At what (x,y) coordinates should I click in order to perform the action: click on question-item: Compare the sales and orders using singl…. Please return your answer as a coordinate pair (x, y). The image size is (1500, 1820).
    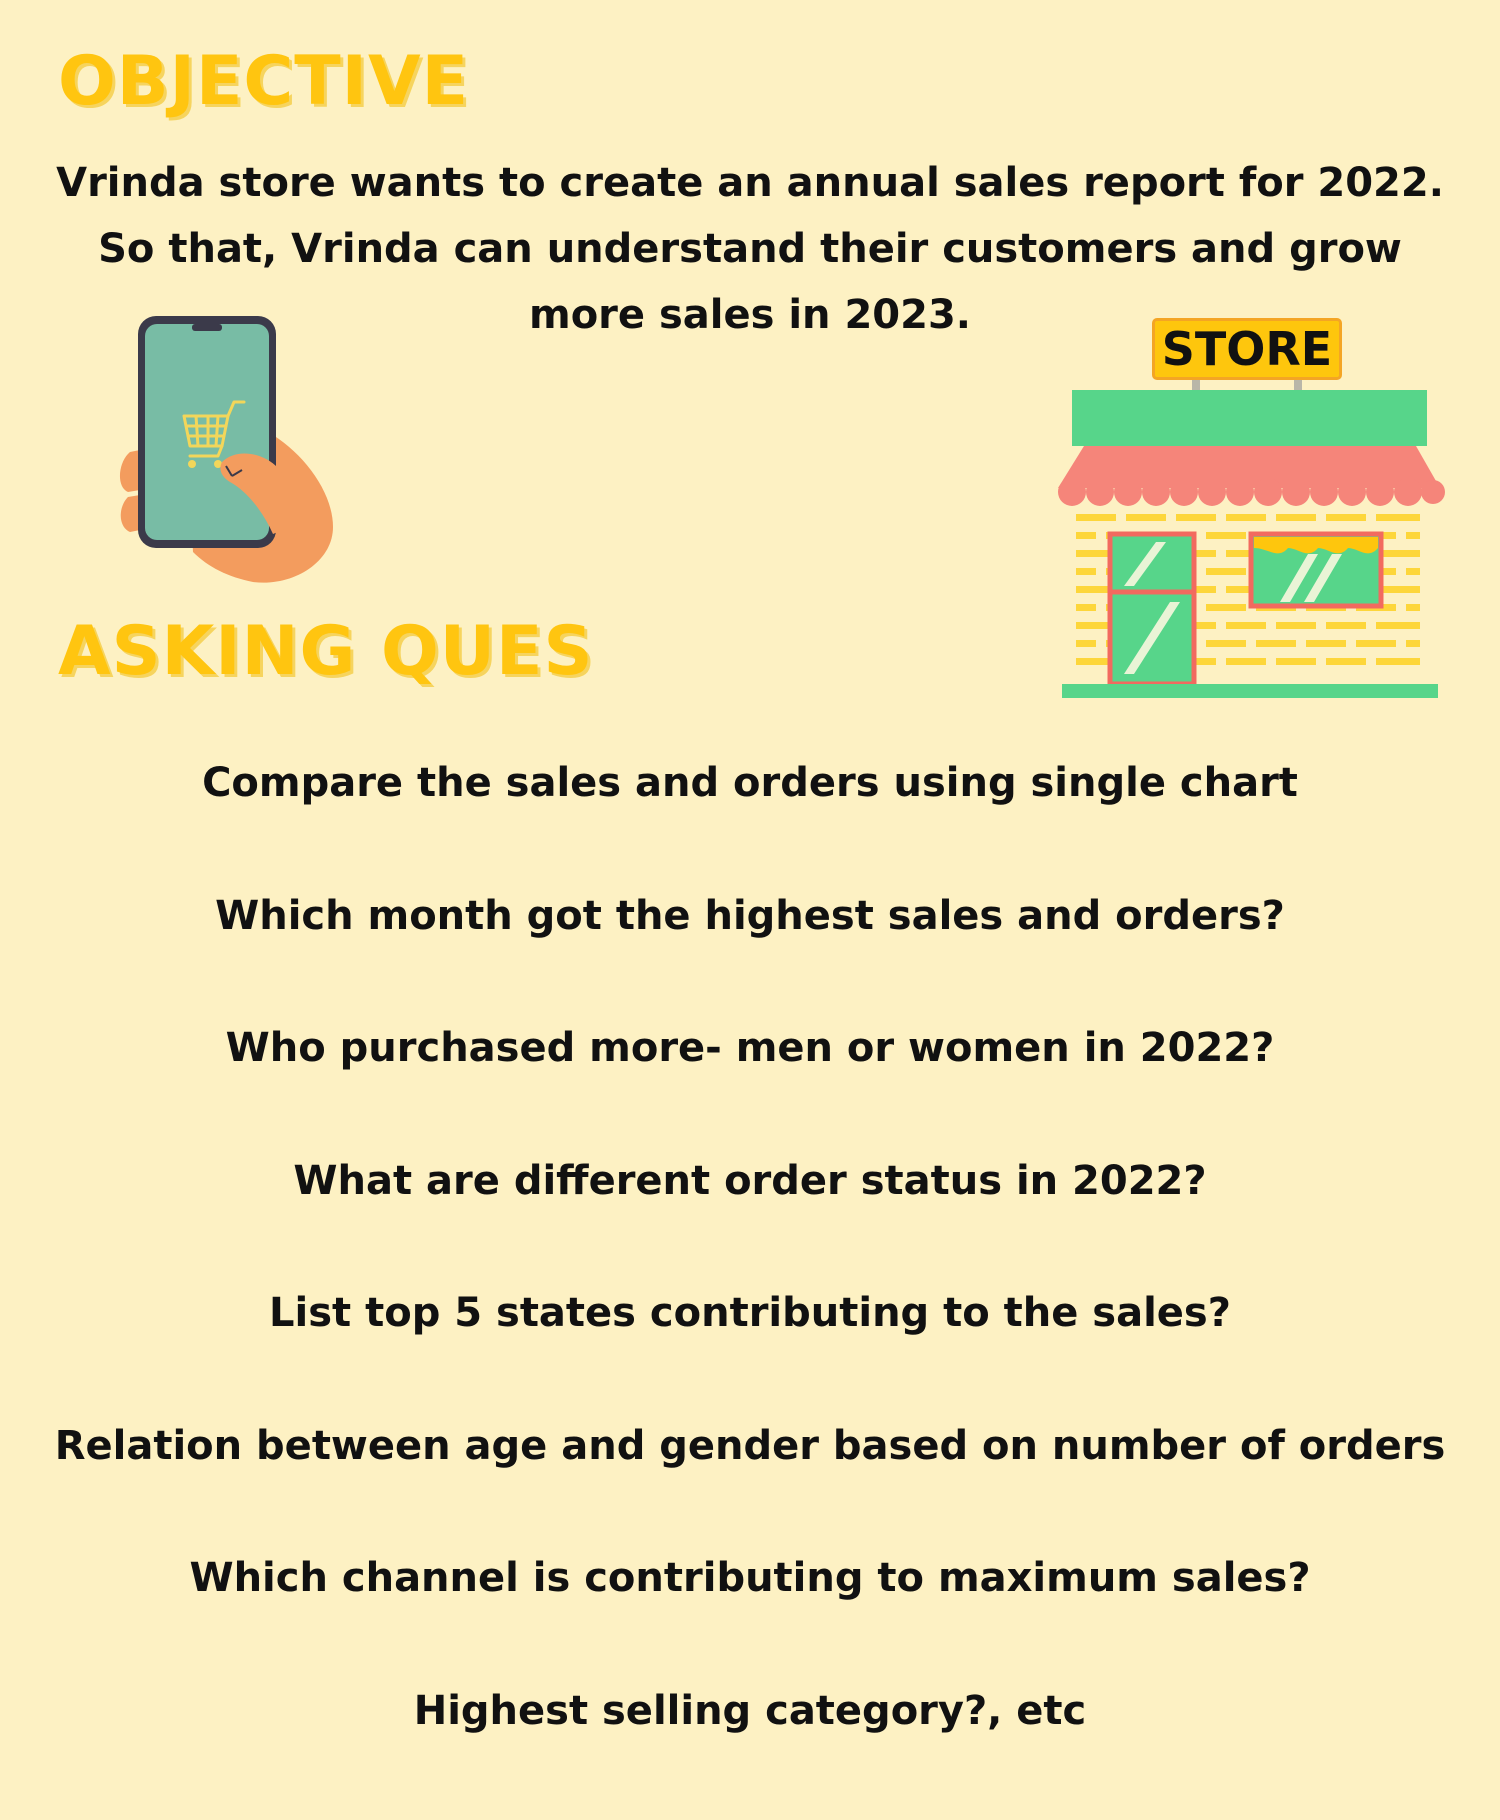
    Looking at the image, I should click on (750, 826).